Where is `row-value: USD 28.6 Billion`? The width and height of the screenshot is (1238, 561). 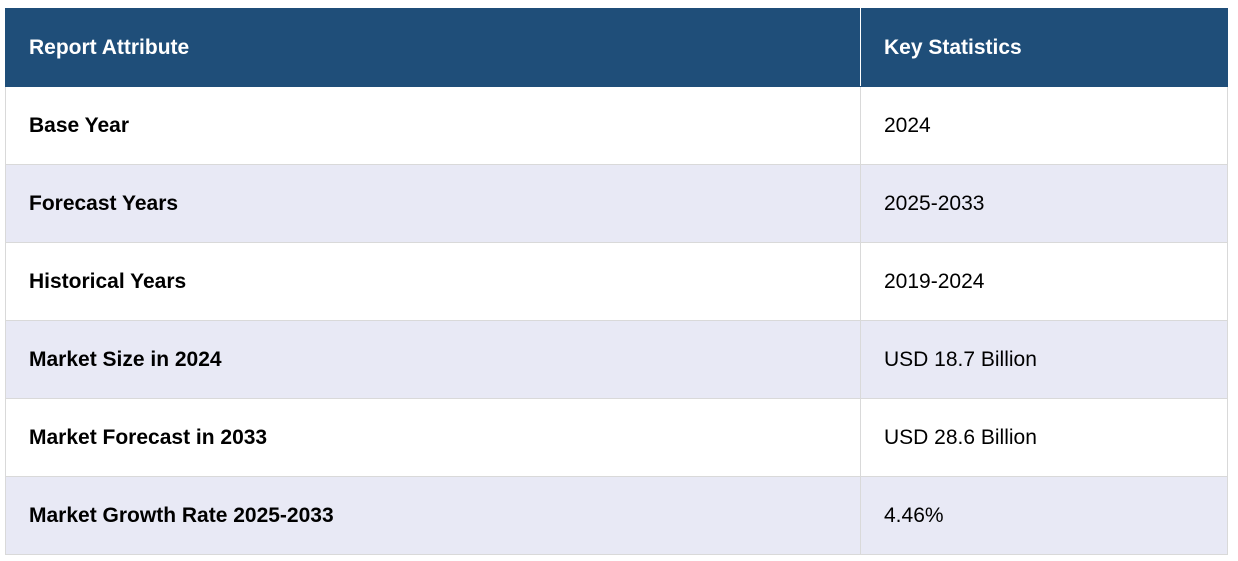
row-value: USD 28.6 Billion is located at coordinates (1044, 437).